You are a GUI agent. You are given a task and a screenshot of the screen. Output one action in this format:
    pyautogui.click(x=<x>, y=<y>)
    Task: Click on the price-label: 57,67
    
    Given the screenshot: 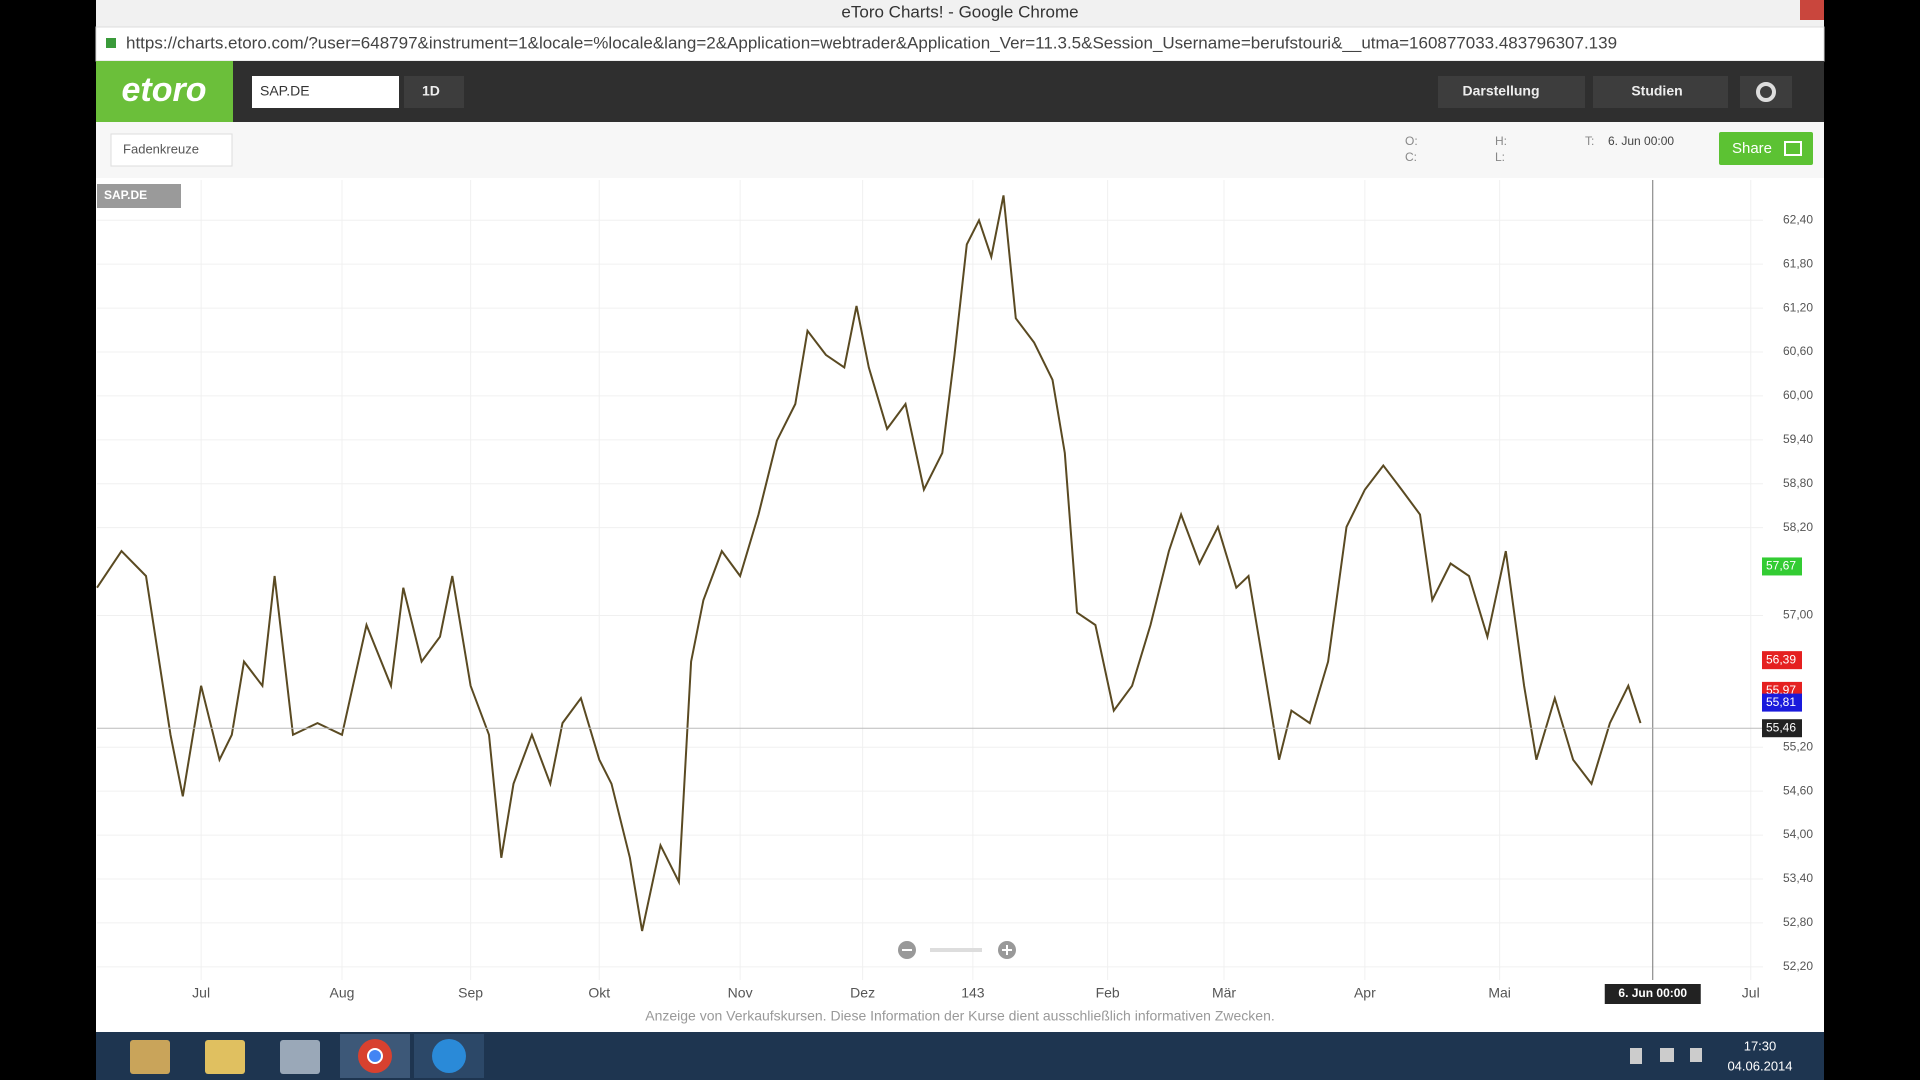 What is the action you would take?
    pyautogui.click(x=1781, y=566)
    